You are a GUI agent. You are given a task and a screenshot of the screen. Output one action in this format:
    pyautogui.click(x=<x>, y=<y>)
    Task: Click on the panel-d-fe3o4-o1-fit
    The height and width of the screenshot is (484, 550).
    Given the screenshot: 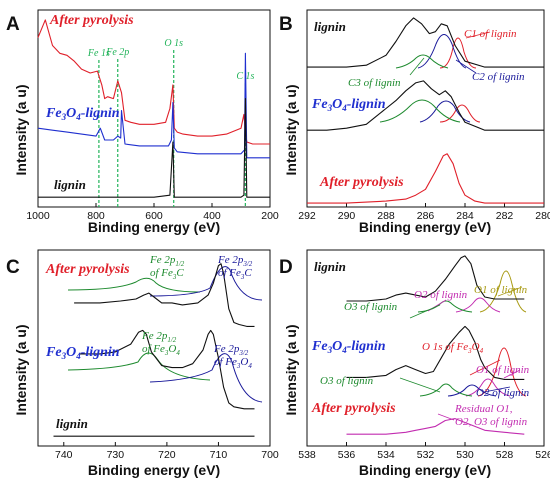 What is the action you would take?
    pyautogui.click(x=488, y=387)
    